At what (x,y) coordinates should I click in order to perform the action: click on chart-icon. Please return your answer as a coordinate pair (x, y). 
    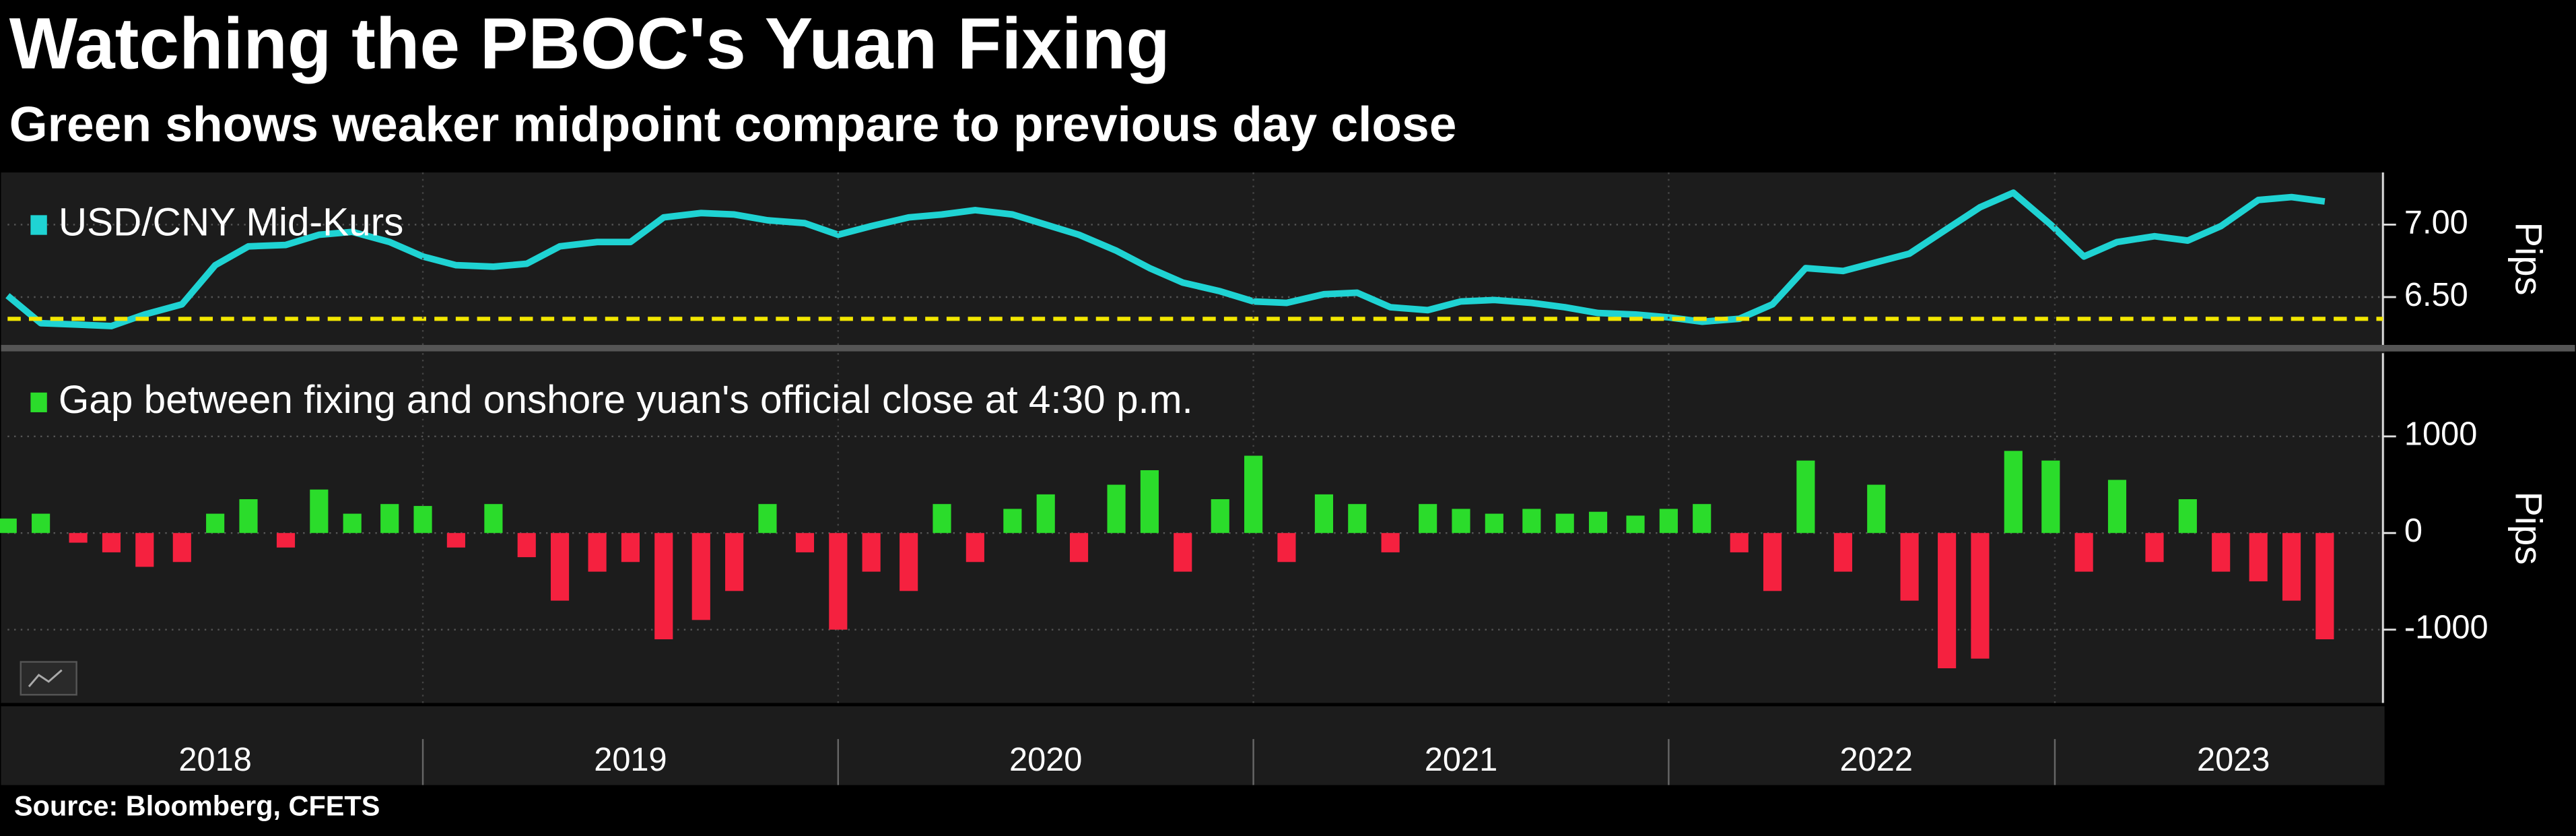
    Looking at the image, I should click on (46, 678).